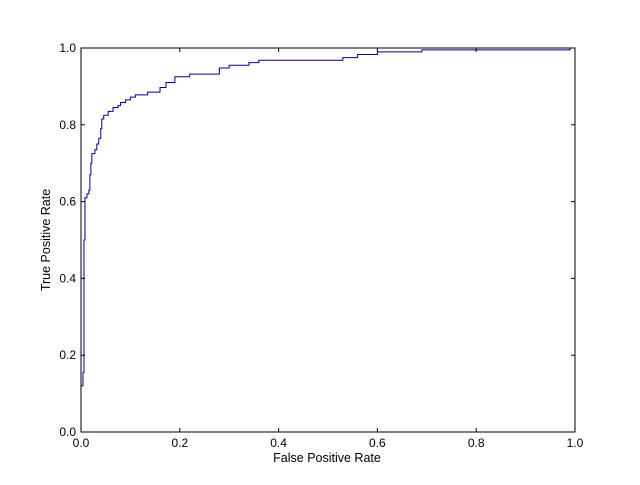  I want to click on y-tick-label: 0.8, so click(67, 125).